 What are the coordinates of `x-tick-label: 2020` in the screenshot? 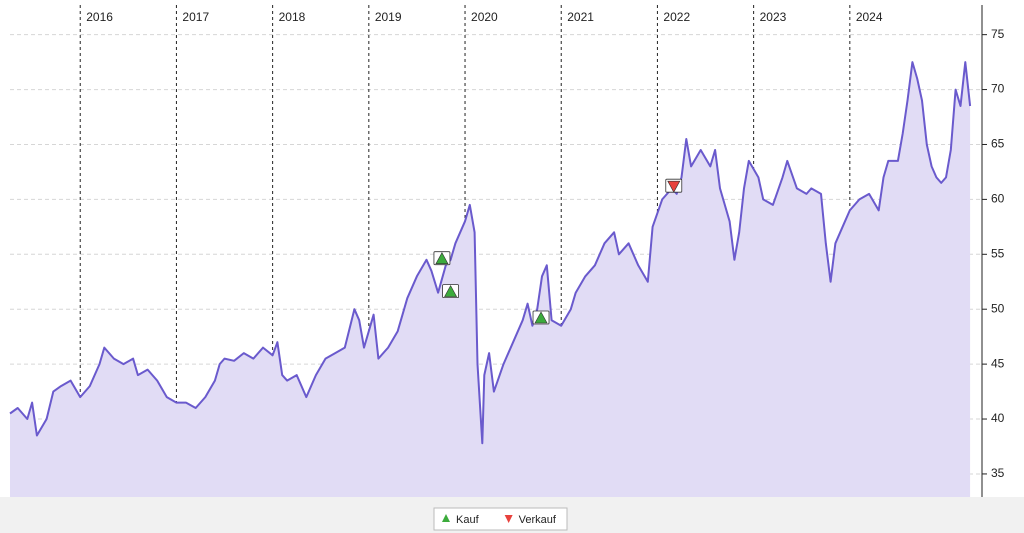 It's located at (484, 17).